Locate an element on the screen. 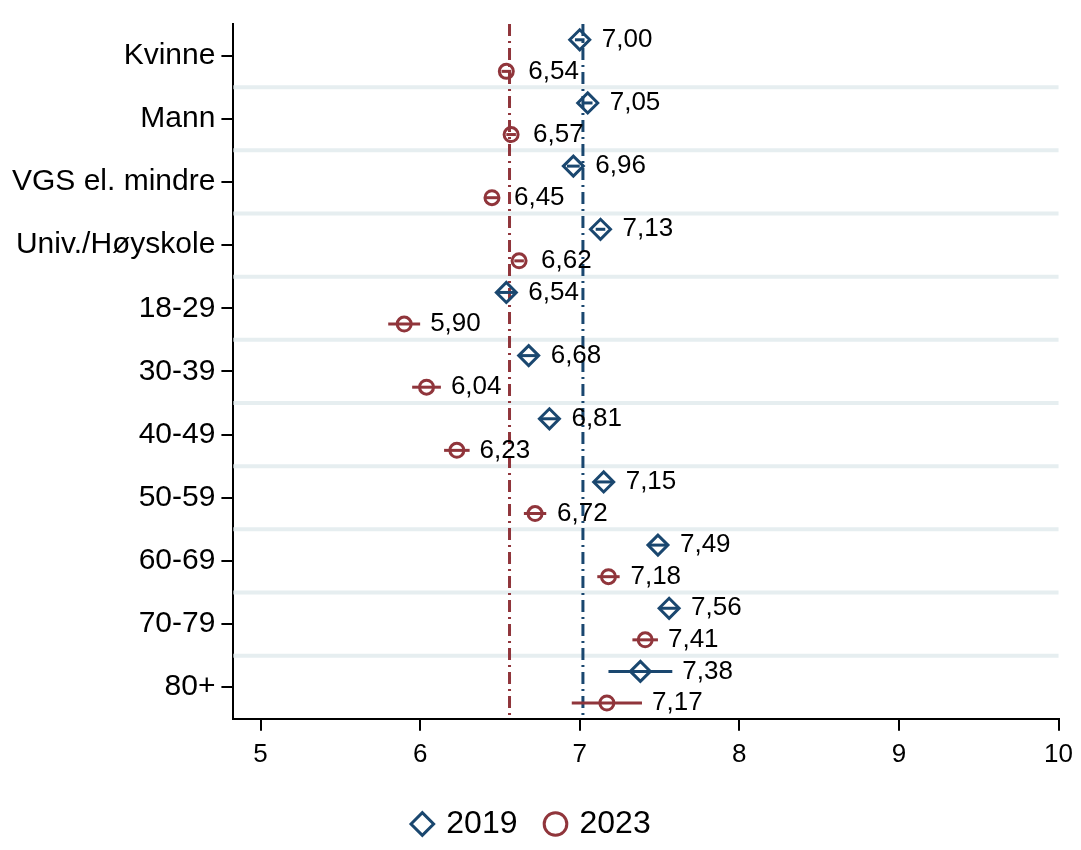 This screenshot has height=850, width=1081. legend-label: 2023 is located at coordinates (615, 821).